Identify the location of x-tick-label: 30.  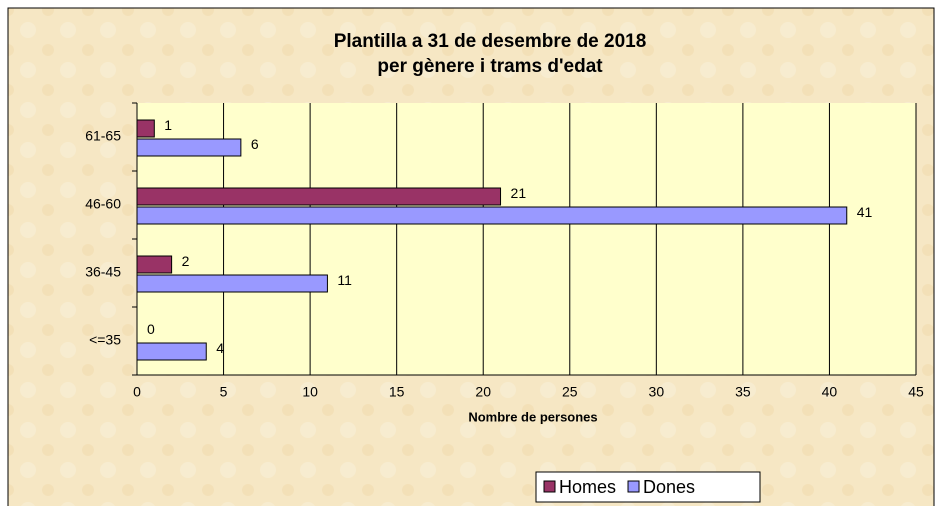
(657, 392).